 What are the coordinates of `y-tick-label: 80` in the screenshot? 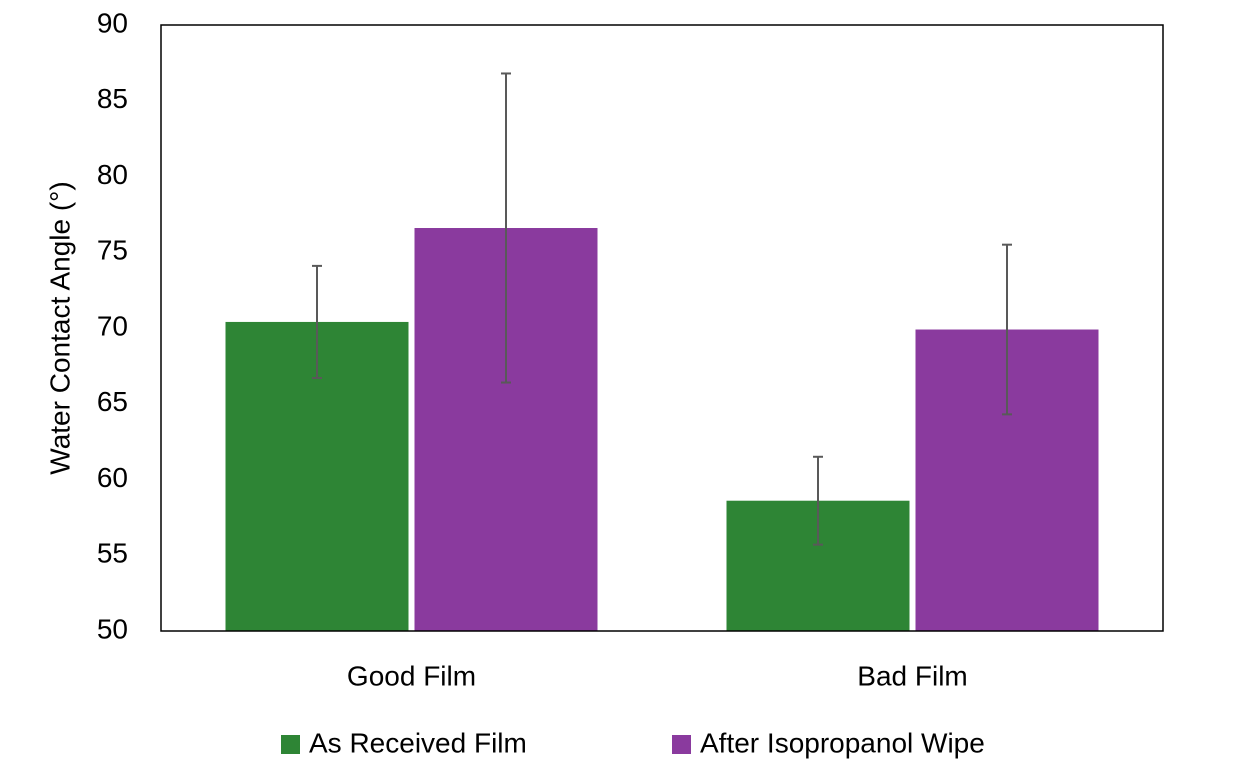 It's located at (112, 174).